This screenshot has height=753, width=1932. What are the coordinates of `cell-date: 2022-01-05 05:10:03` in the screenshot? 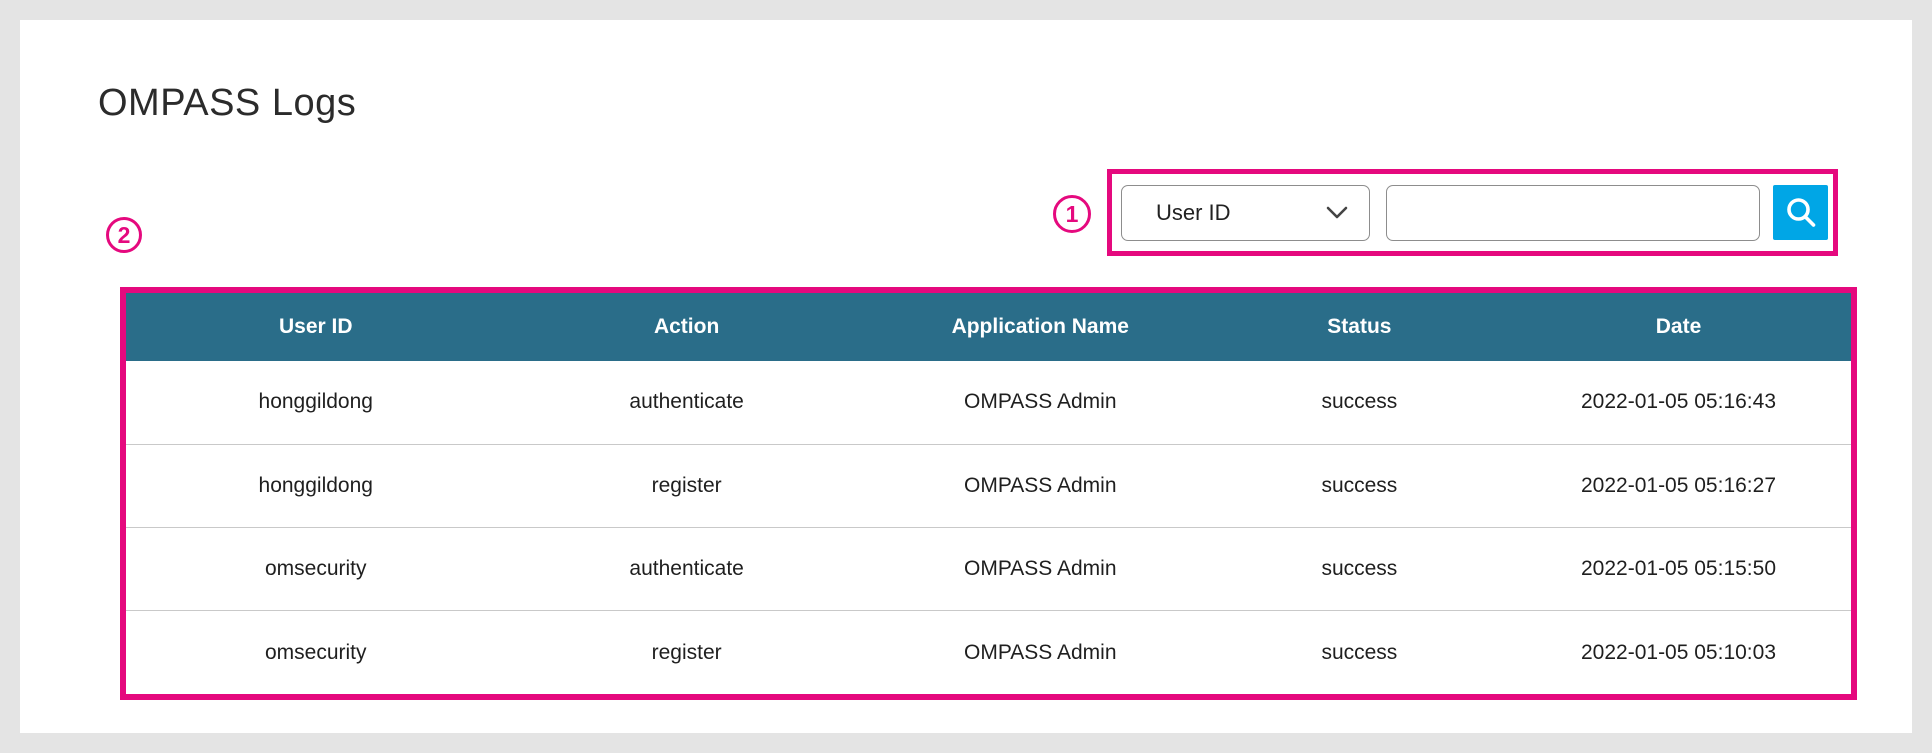 It's located at (1678, 652).